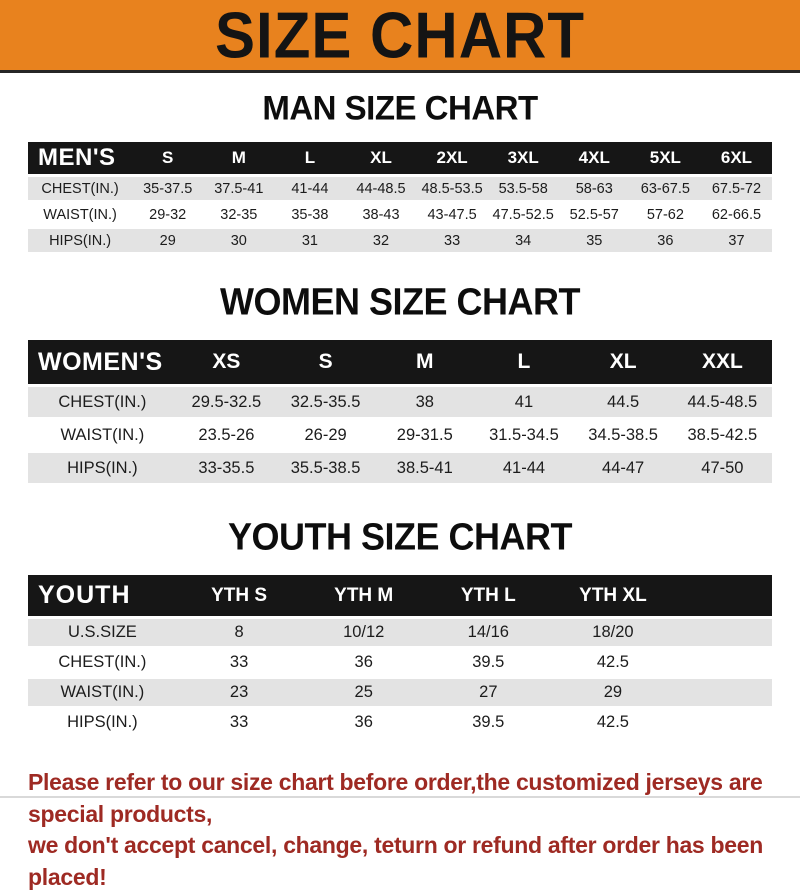  I want to click on table-row: HIPS(IN.) 33 36 39.5 42.5, so click(400, 722).